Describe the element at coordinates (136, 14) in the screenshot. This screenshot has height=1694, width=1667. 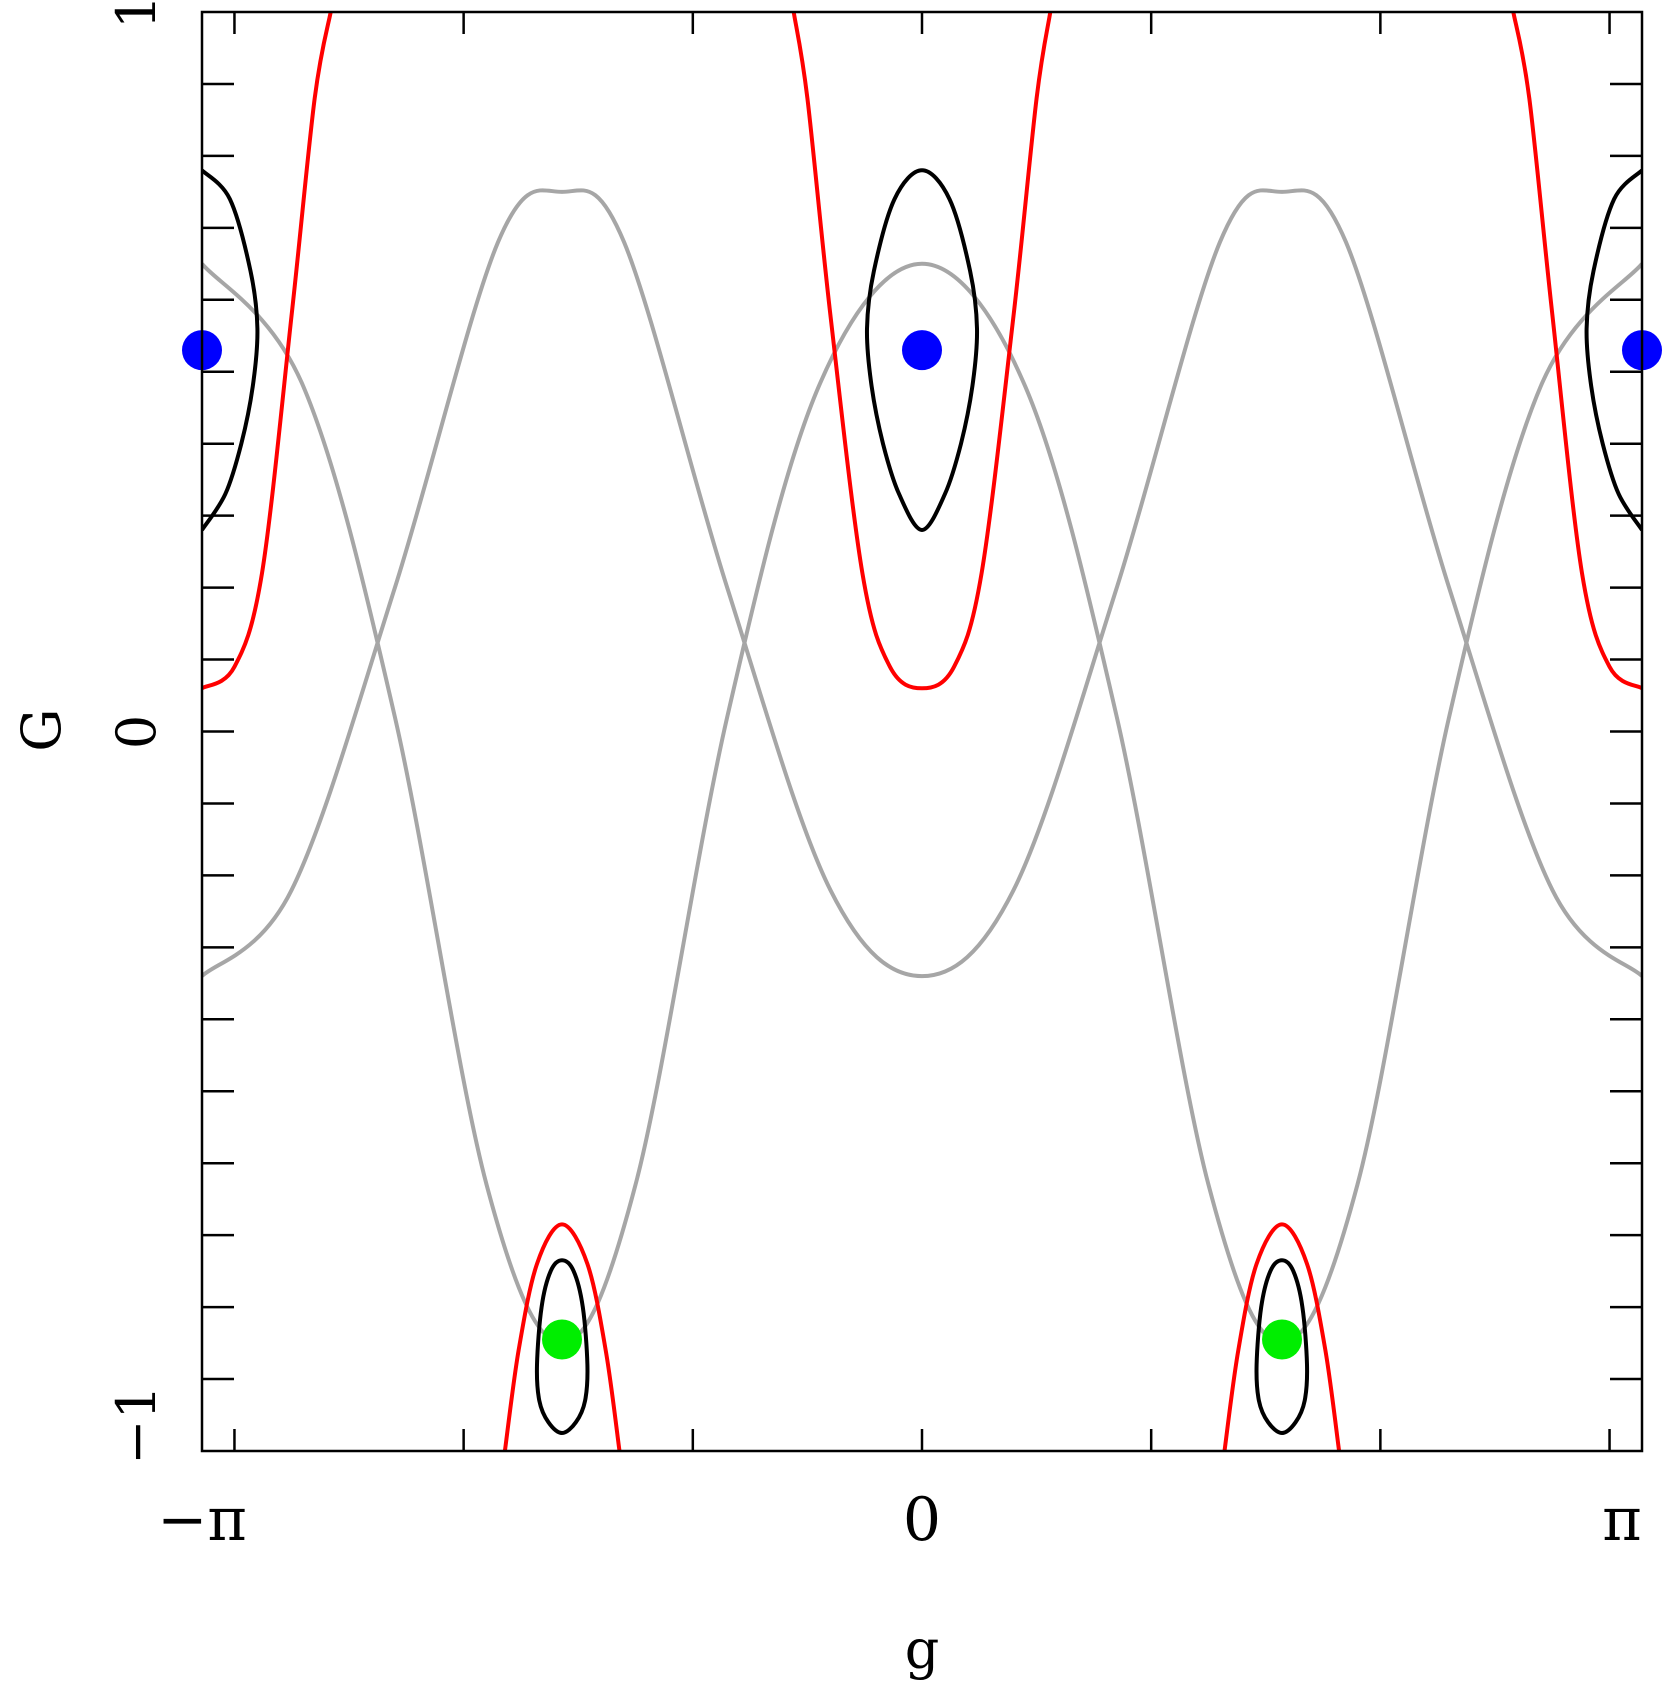
I see `y-tick-label-max: 1` at that location.